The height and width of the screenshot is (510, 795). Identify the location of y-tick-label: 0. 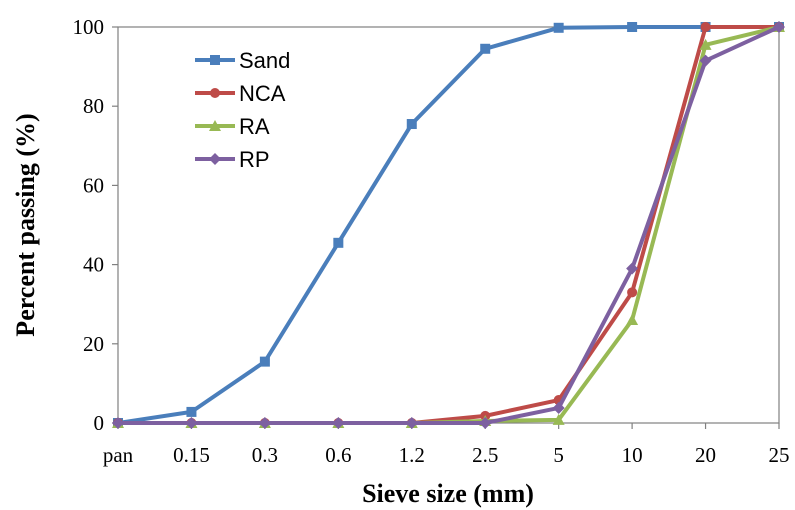
(99, 423).